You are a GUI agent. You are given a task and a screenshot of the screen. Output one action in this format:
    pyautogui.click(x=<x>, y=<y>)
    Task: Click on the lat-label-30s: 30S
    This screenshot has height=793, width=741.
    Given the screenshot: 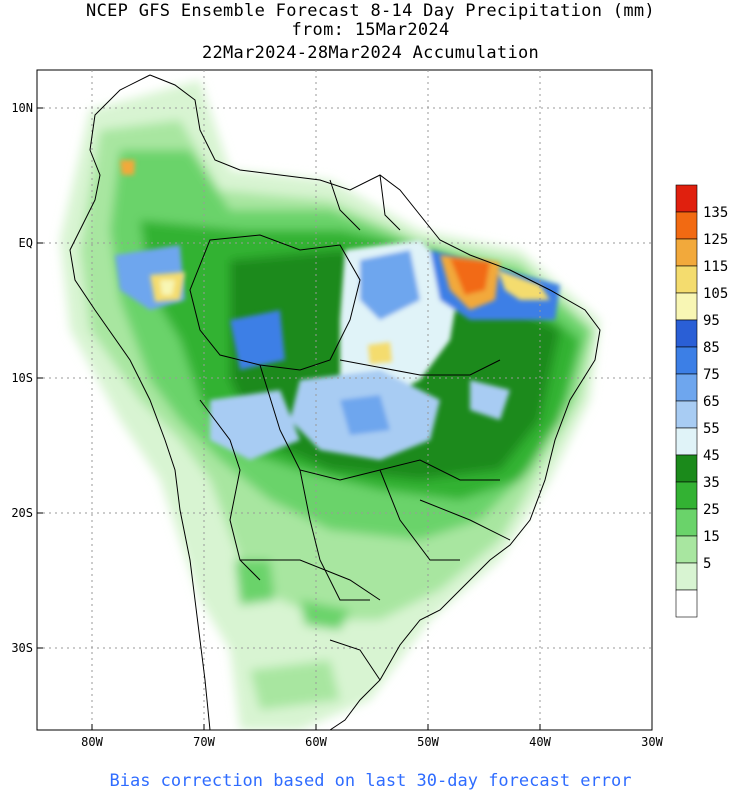 What is the action you would take?
    pyautogui.click(x=22, y=648)
    